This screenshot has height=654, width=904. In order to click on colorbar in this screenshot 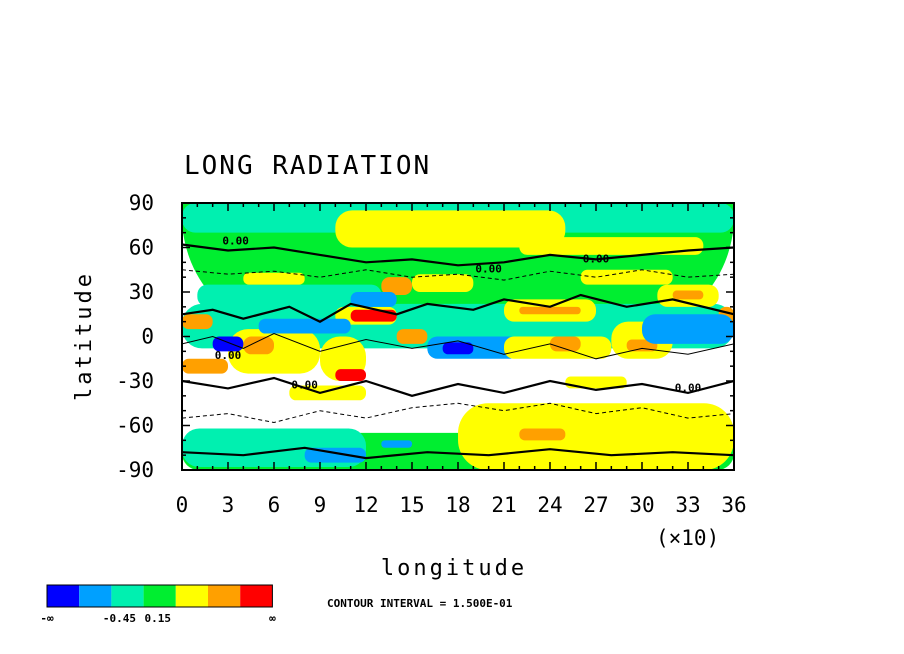, I will do `click(159, 596)`.